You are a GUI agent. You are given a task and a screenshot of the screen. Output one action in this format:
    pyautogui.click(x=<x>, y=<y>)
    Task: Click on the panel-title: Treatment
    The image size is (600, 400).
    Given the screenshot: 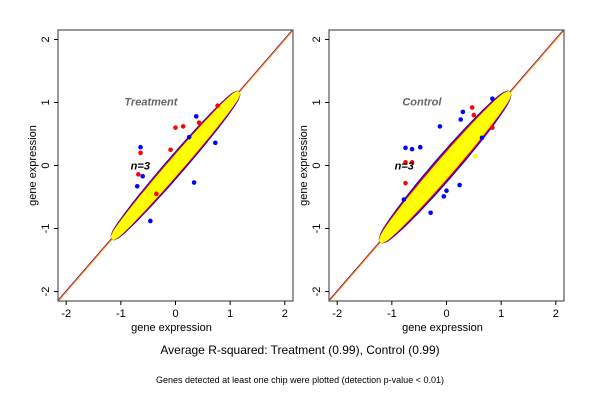 What is the action you would take?
    pyautogui.click(x=151, y=103)
    